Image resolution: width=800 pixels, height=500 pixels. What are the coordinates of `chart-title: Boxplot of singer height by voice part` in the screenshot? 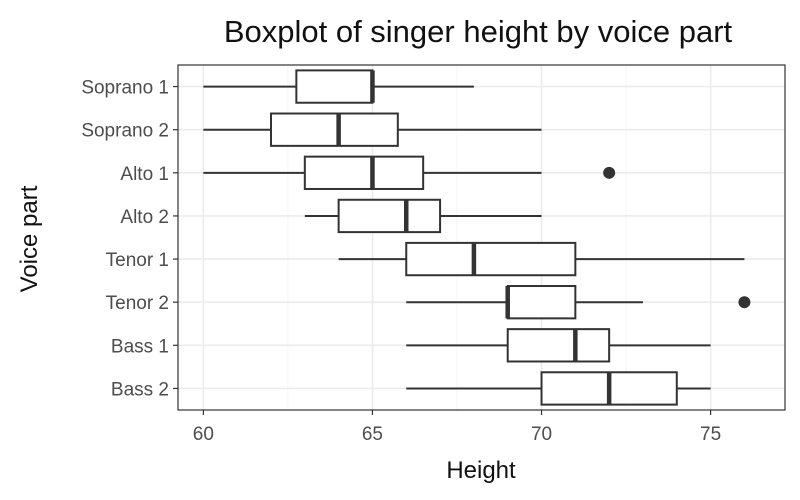 It's located at (478, 31).